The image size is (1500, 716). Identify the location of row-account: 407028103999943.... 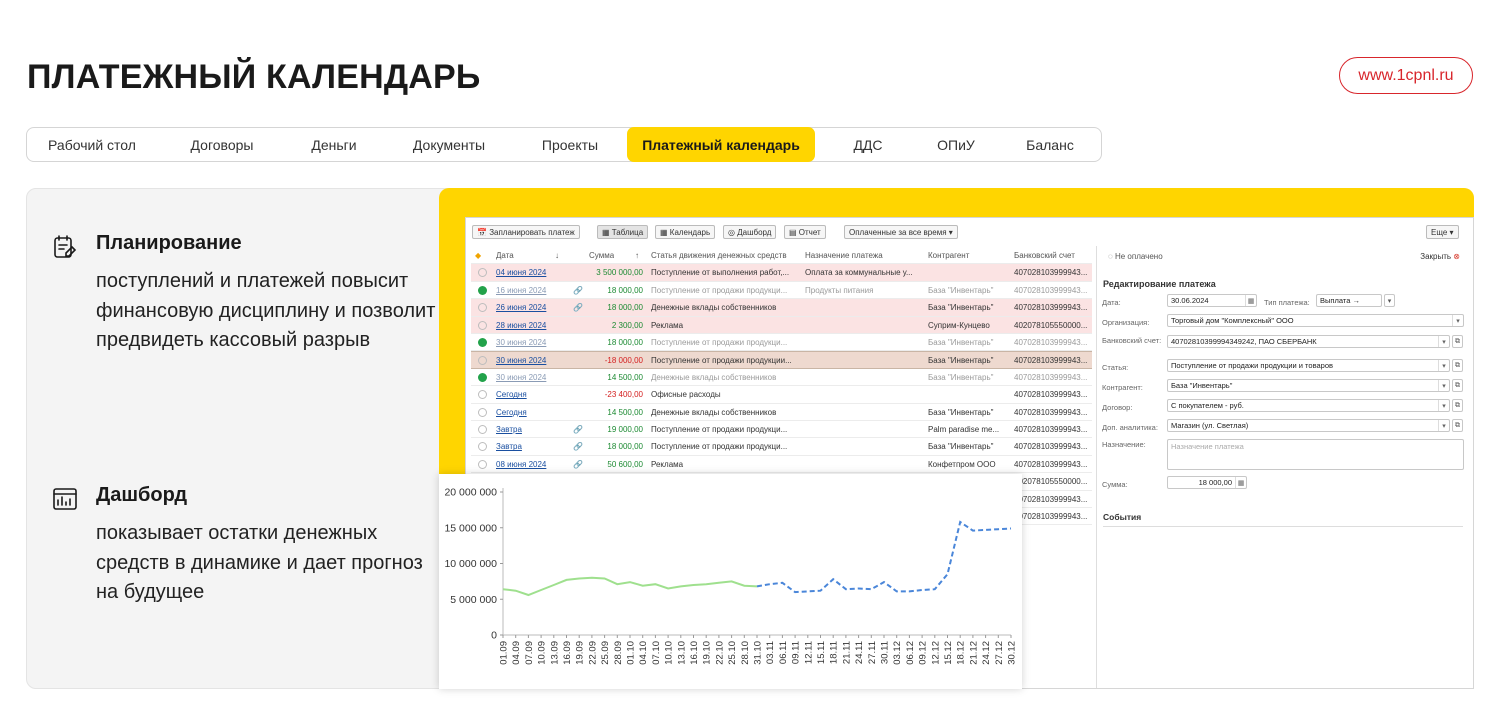
(1051, 308).